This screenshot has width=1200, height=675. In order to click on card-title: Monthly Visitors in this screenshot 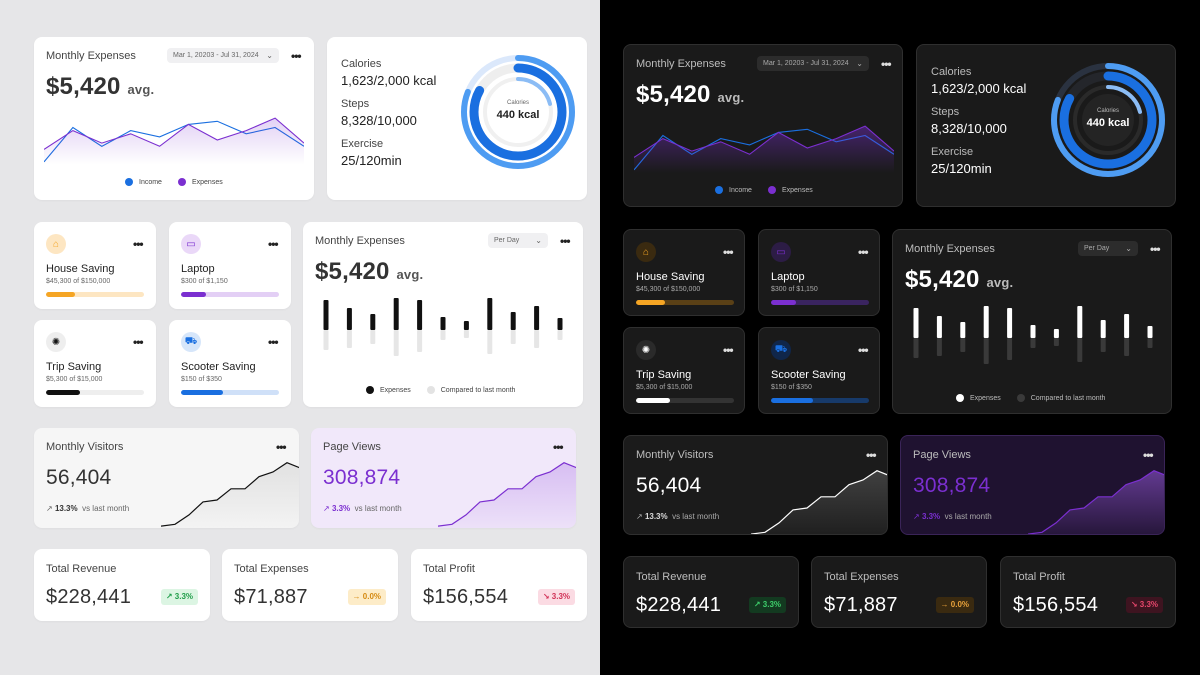, I will do `click(675, 455)`.